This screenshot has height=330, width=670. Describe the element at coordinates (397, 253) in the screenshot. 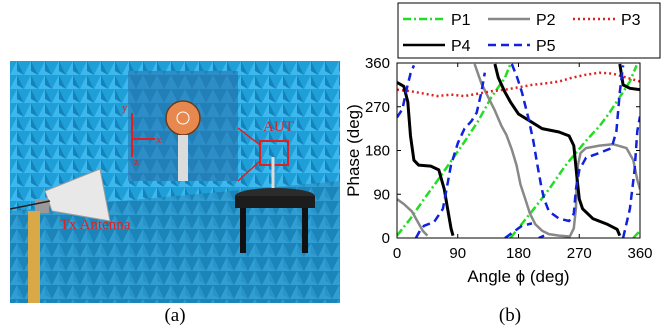

I see `x-tick-label: 0` at that location.